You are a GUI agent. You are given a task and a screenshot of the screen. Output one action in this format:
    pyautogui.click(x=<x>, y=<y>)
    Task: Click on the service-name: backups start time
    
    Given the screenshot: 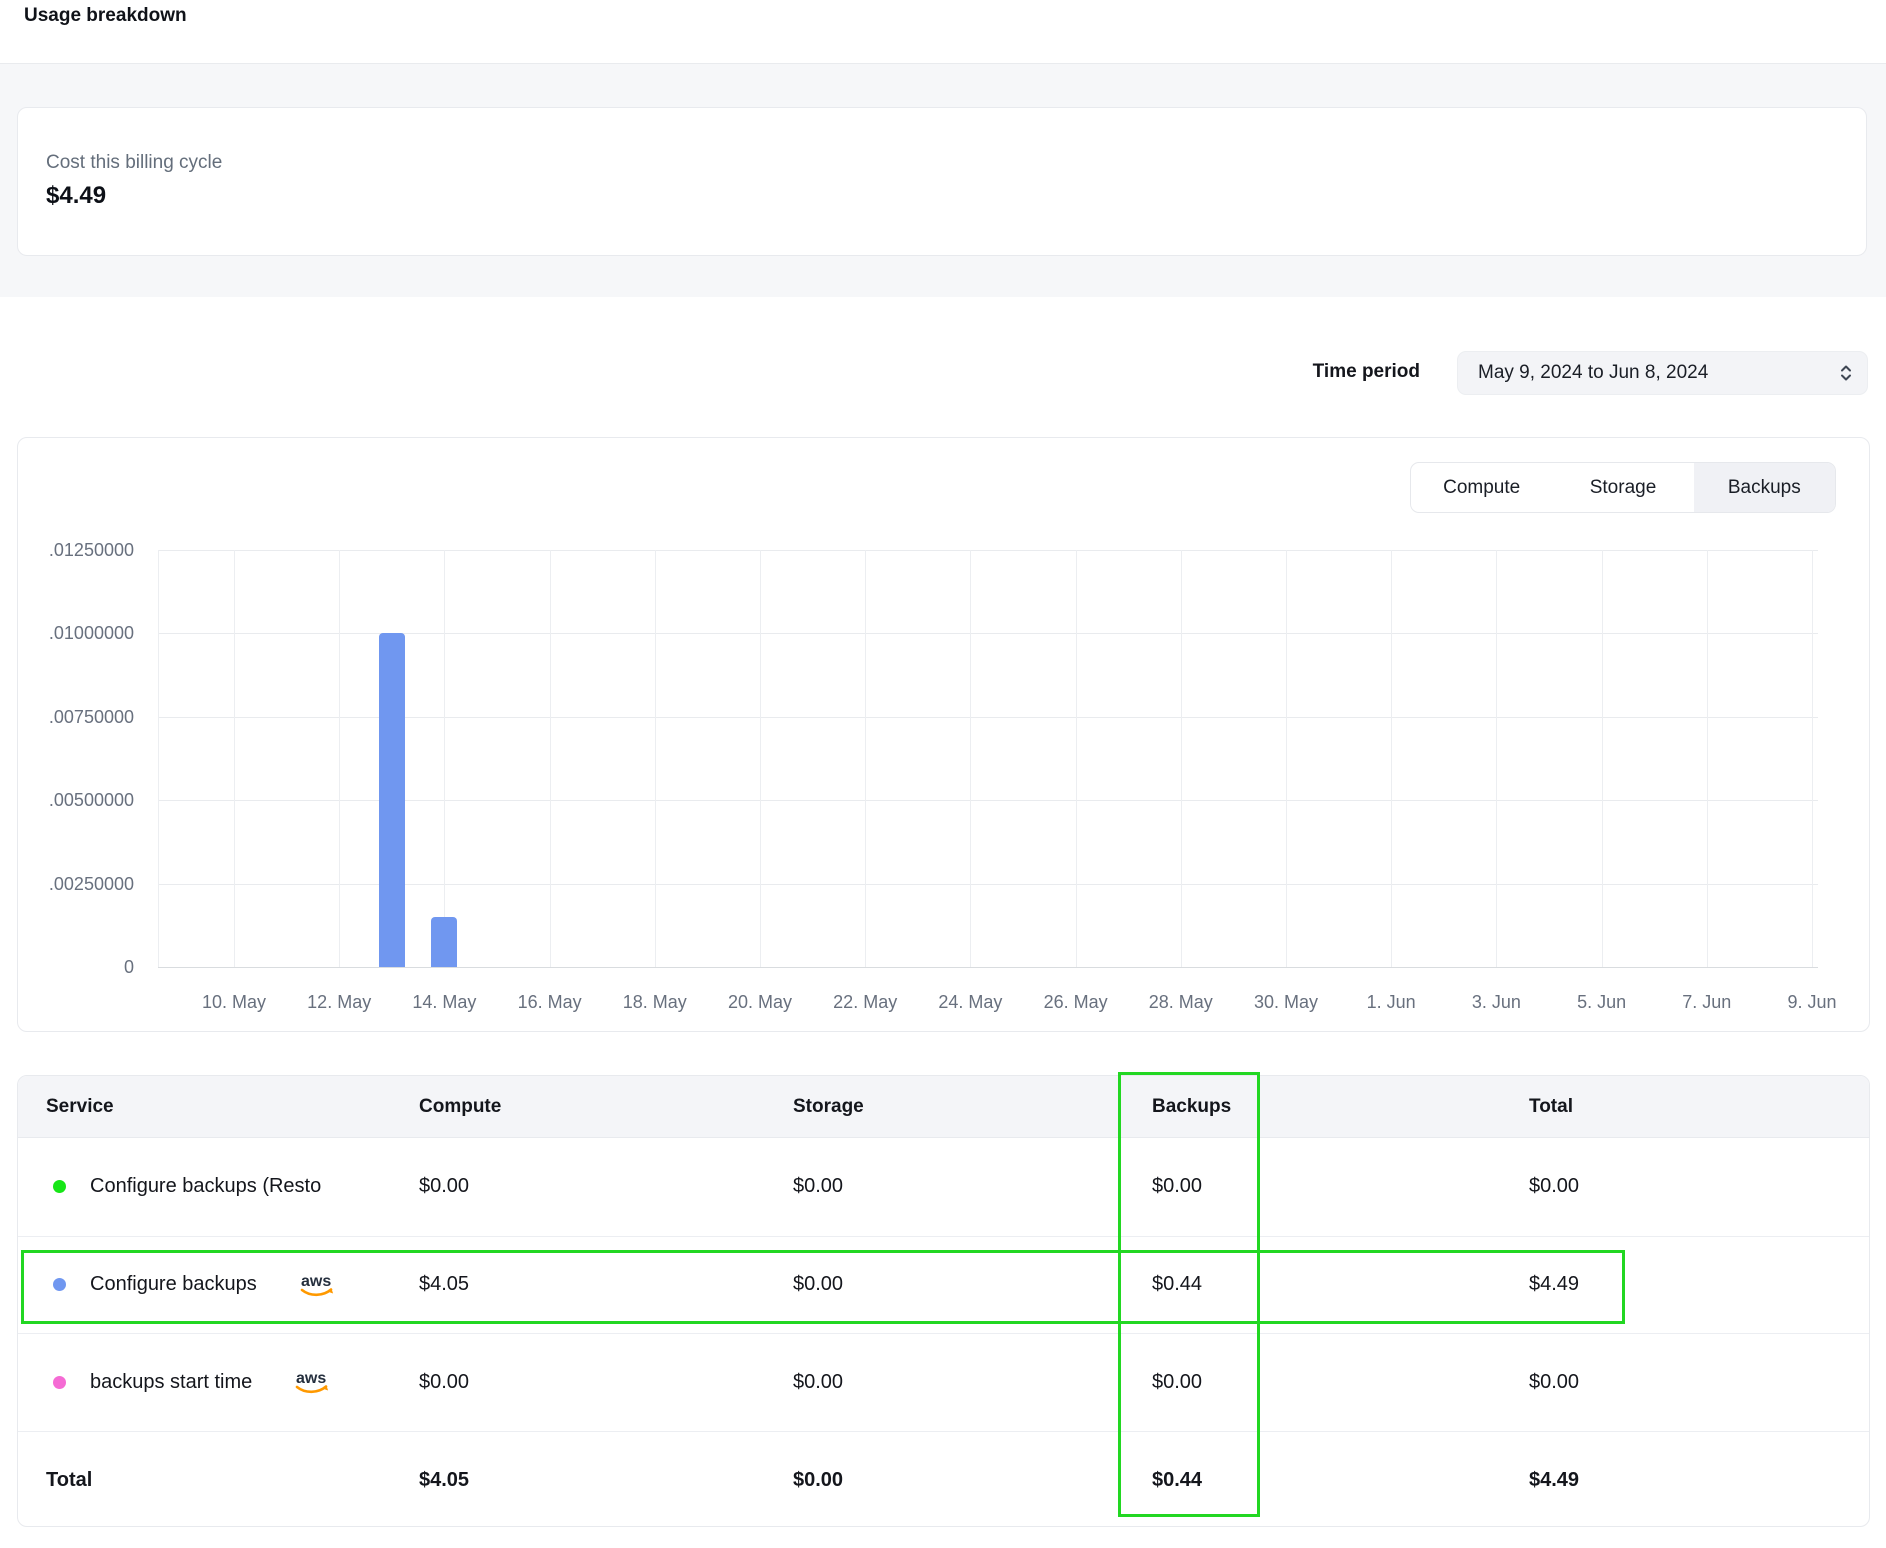 What is the action you would take?
    pyautogui.click(x=171, y=1381)
    